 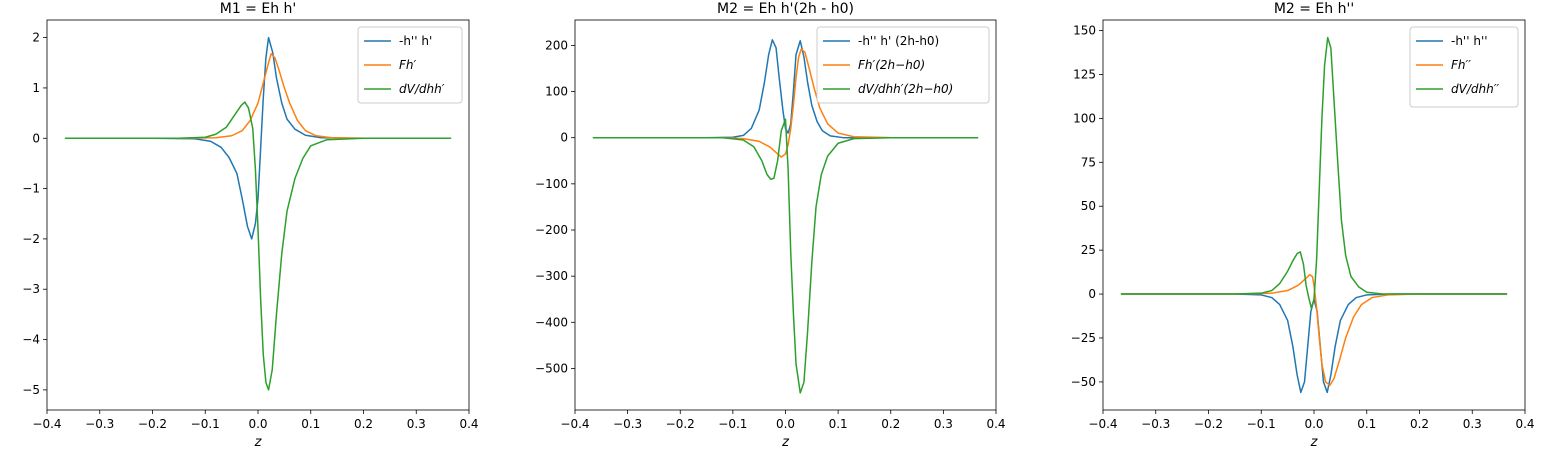 I want to click on y-tick-label: 25, so click(x=1088, y=250).